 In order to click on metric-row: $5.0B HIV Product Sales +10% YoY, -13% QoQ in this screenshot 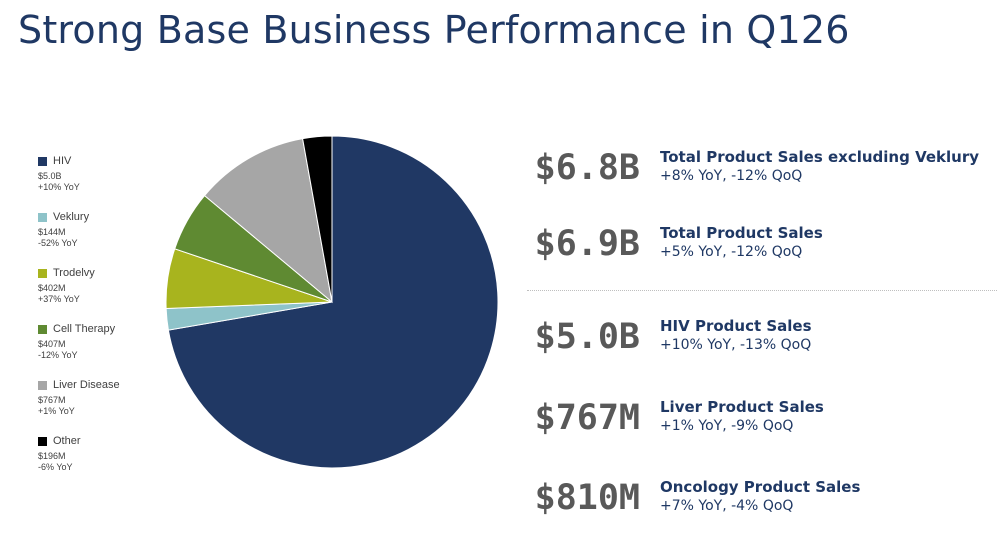, I will do `click(745, 347)`.